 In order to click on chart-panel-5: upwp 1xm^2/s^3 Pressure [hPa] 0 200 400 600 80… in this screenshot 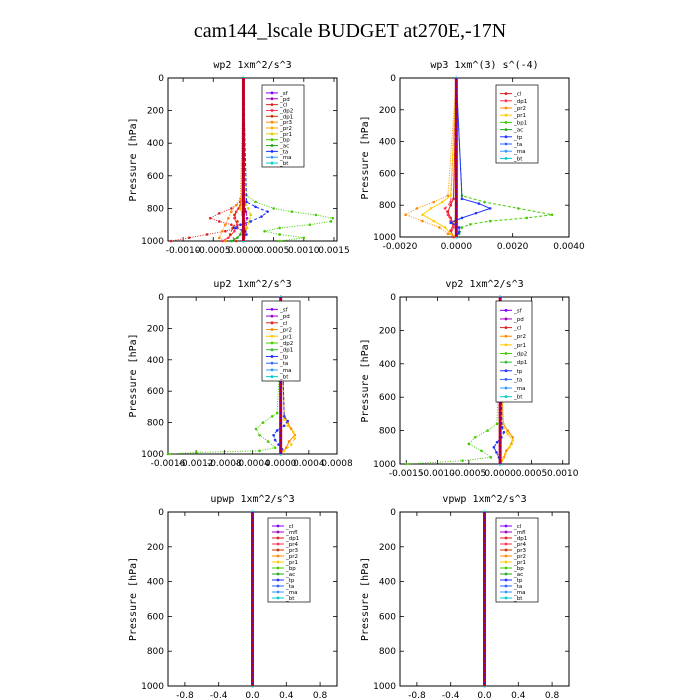, I will do `click(233, 597)`.